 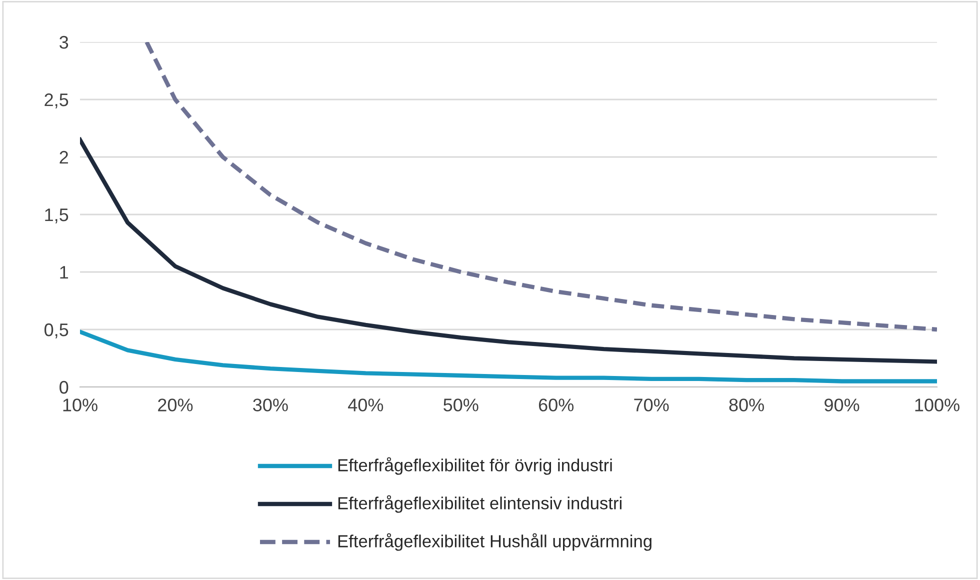 What do you see at coordinates (746, 405) in the screenshot?
I see `x-tick-label: 80%` at bounding box center [746, 405].